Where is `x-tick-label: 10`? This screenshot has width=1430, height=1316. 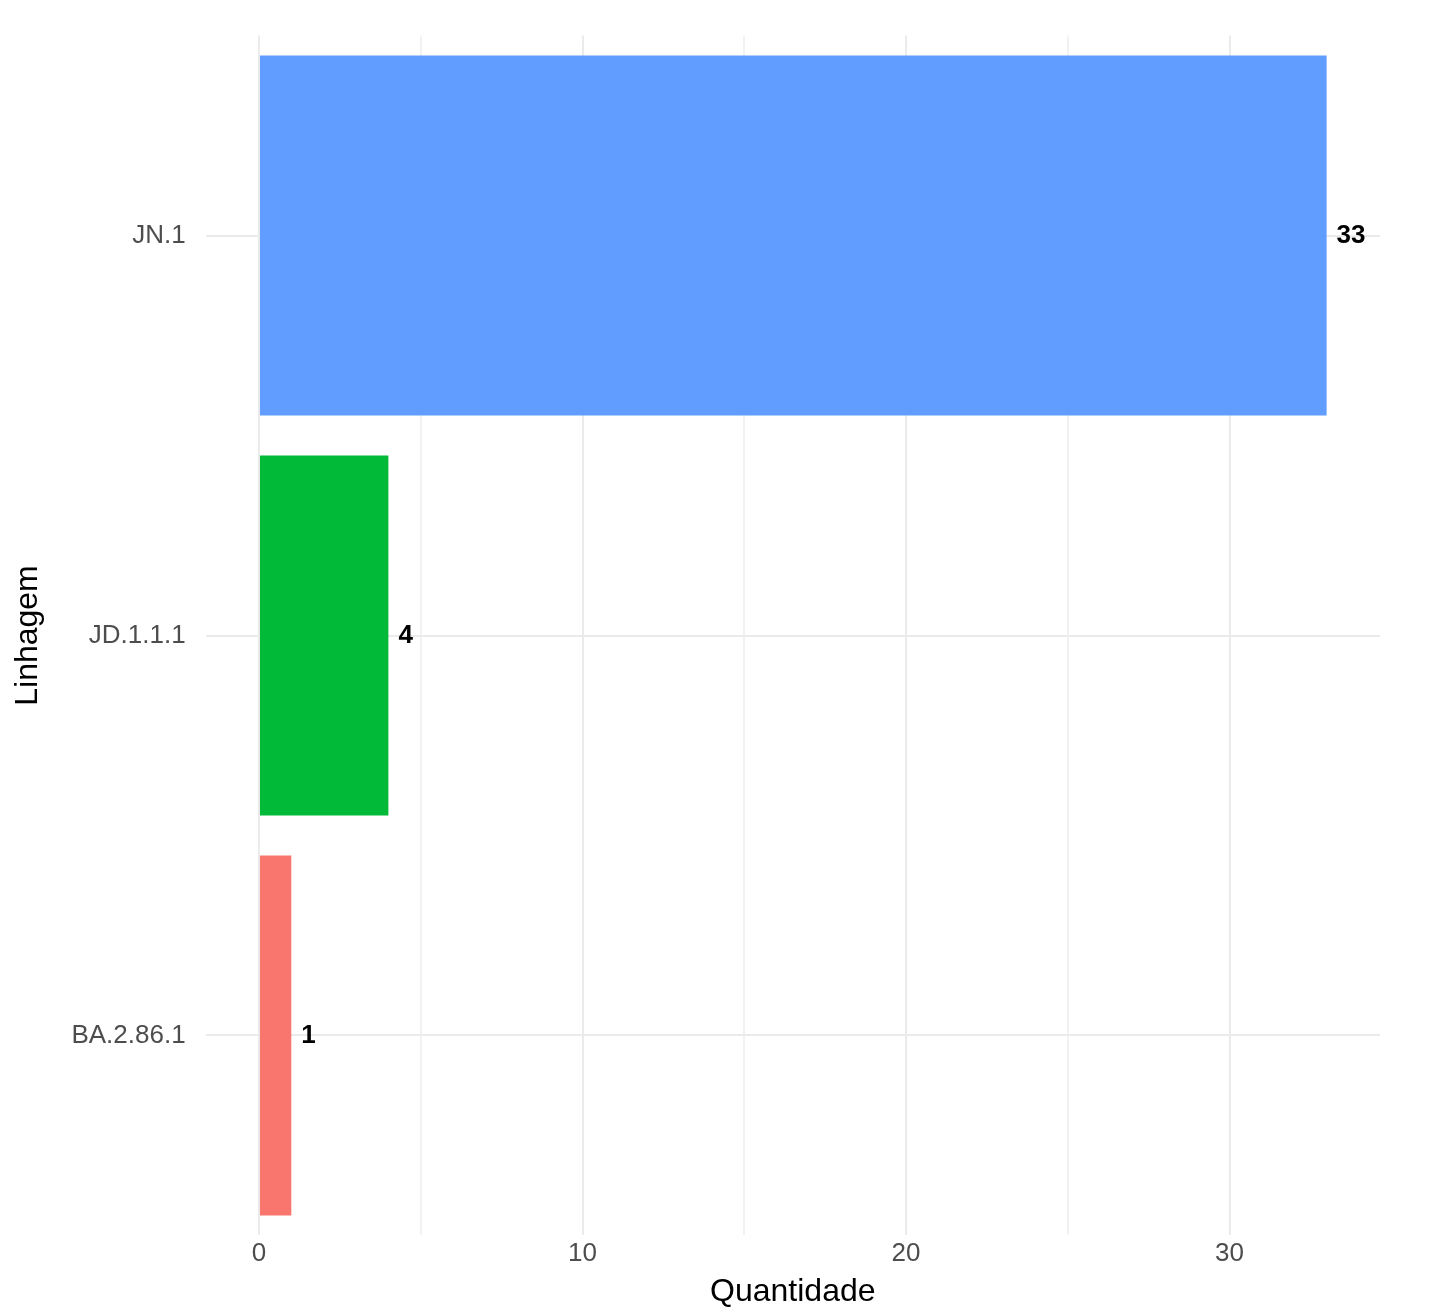
x-tick-label: 10 is located at coordinates (582, 1252).